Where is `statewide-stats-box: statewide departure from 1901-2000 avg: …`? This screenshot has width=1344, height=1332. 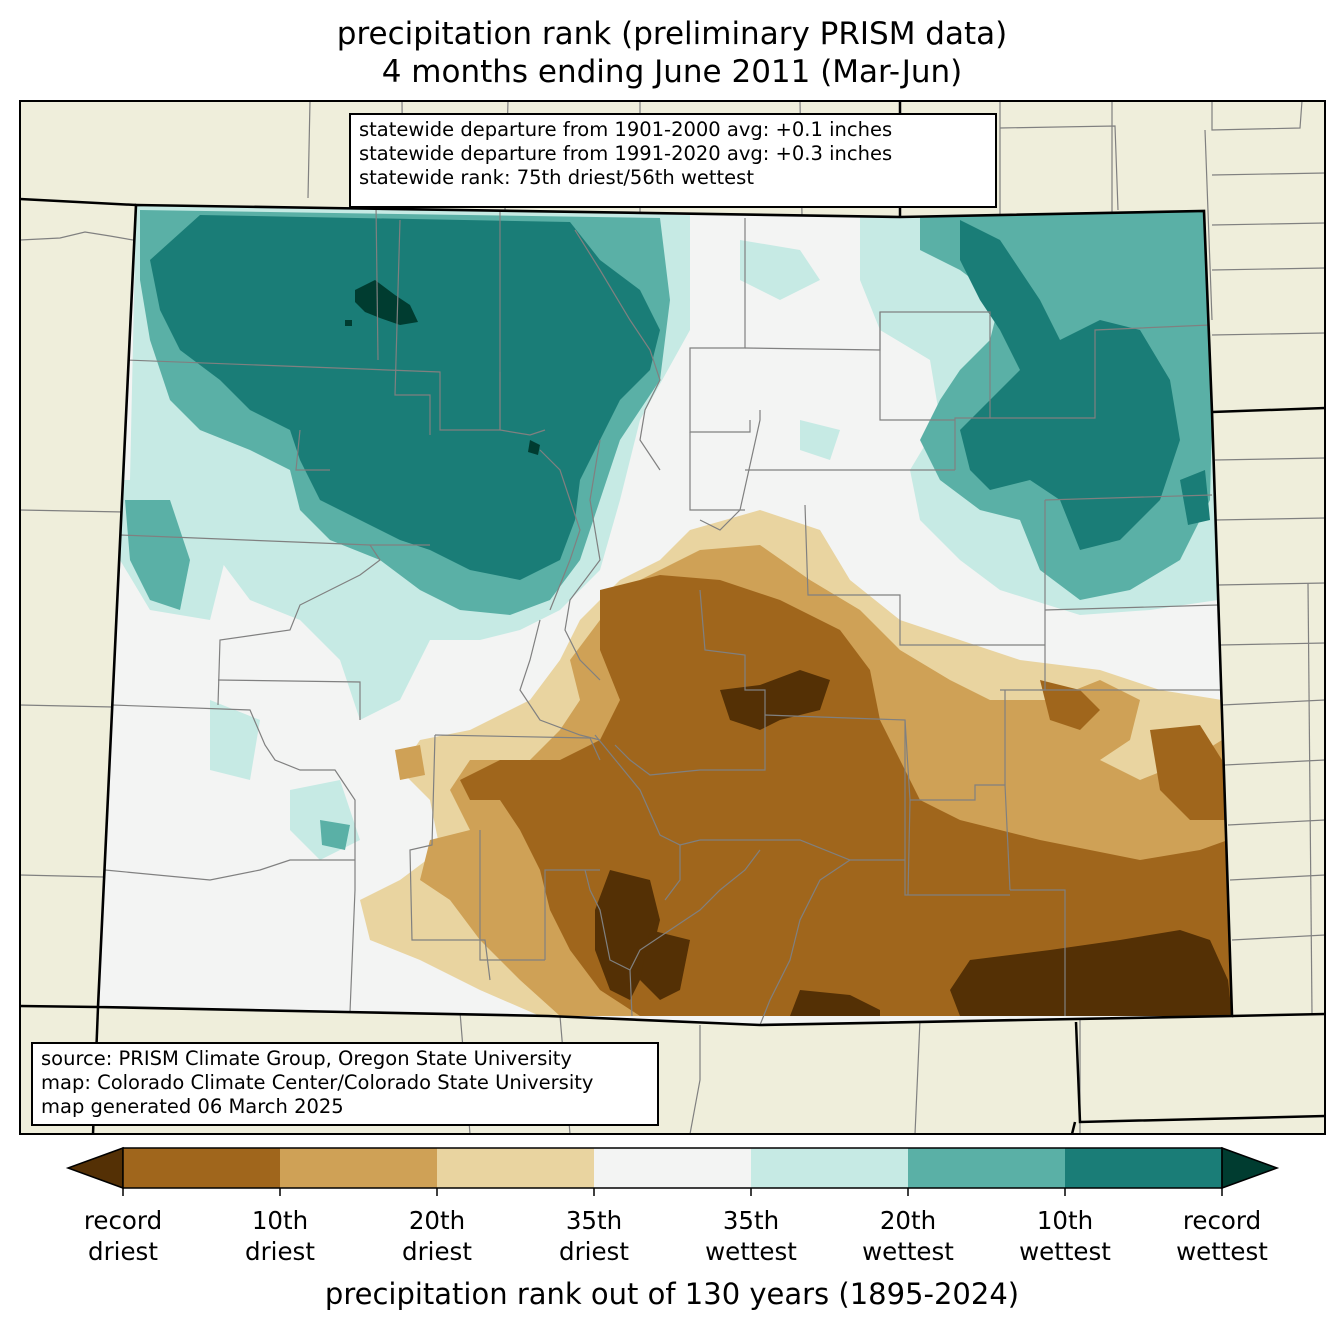
statewide-stats-box: statewide departure from 1901-2000 avg: … is located at coordinates (673, 160).